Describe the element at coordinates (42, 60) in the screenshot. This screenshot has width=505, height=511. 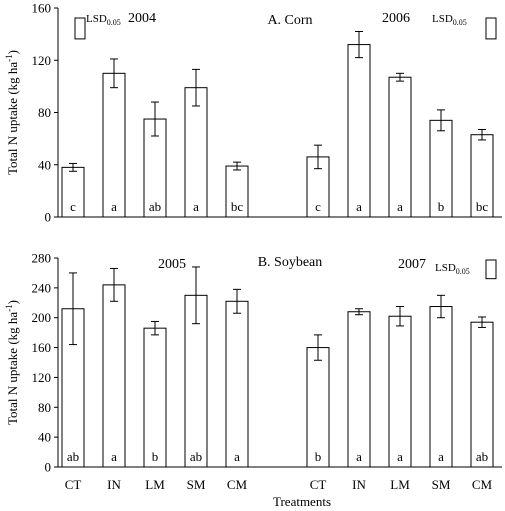
I see `panel-a-y-tick-label: 120` at that location.